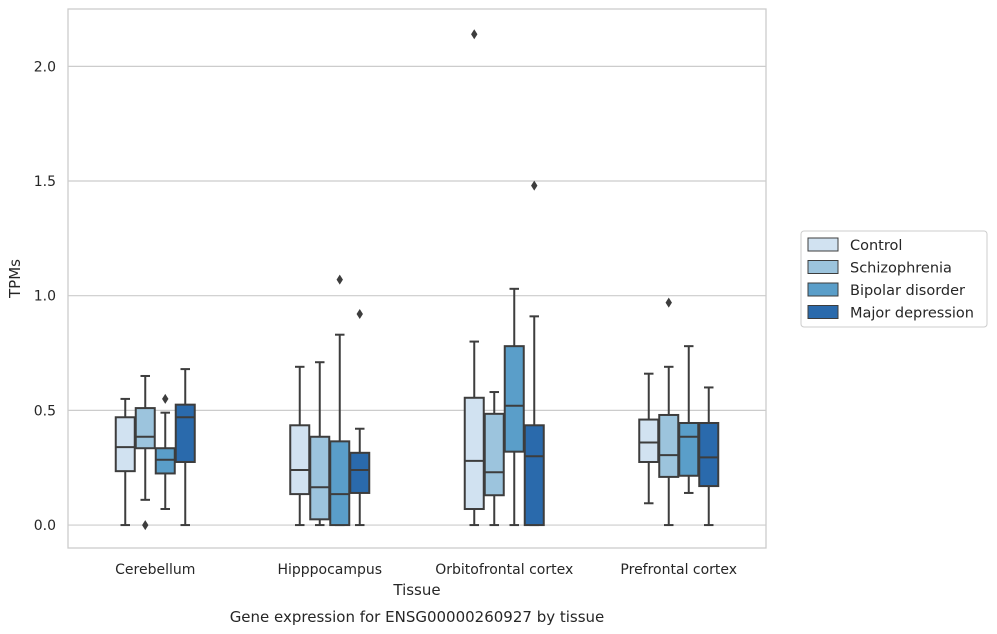 The image size is (997, 634). Describe the element at coordinates (901, 269) in the screenshot. I see `legend-label: Schizophrenia` at that location.